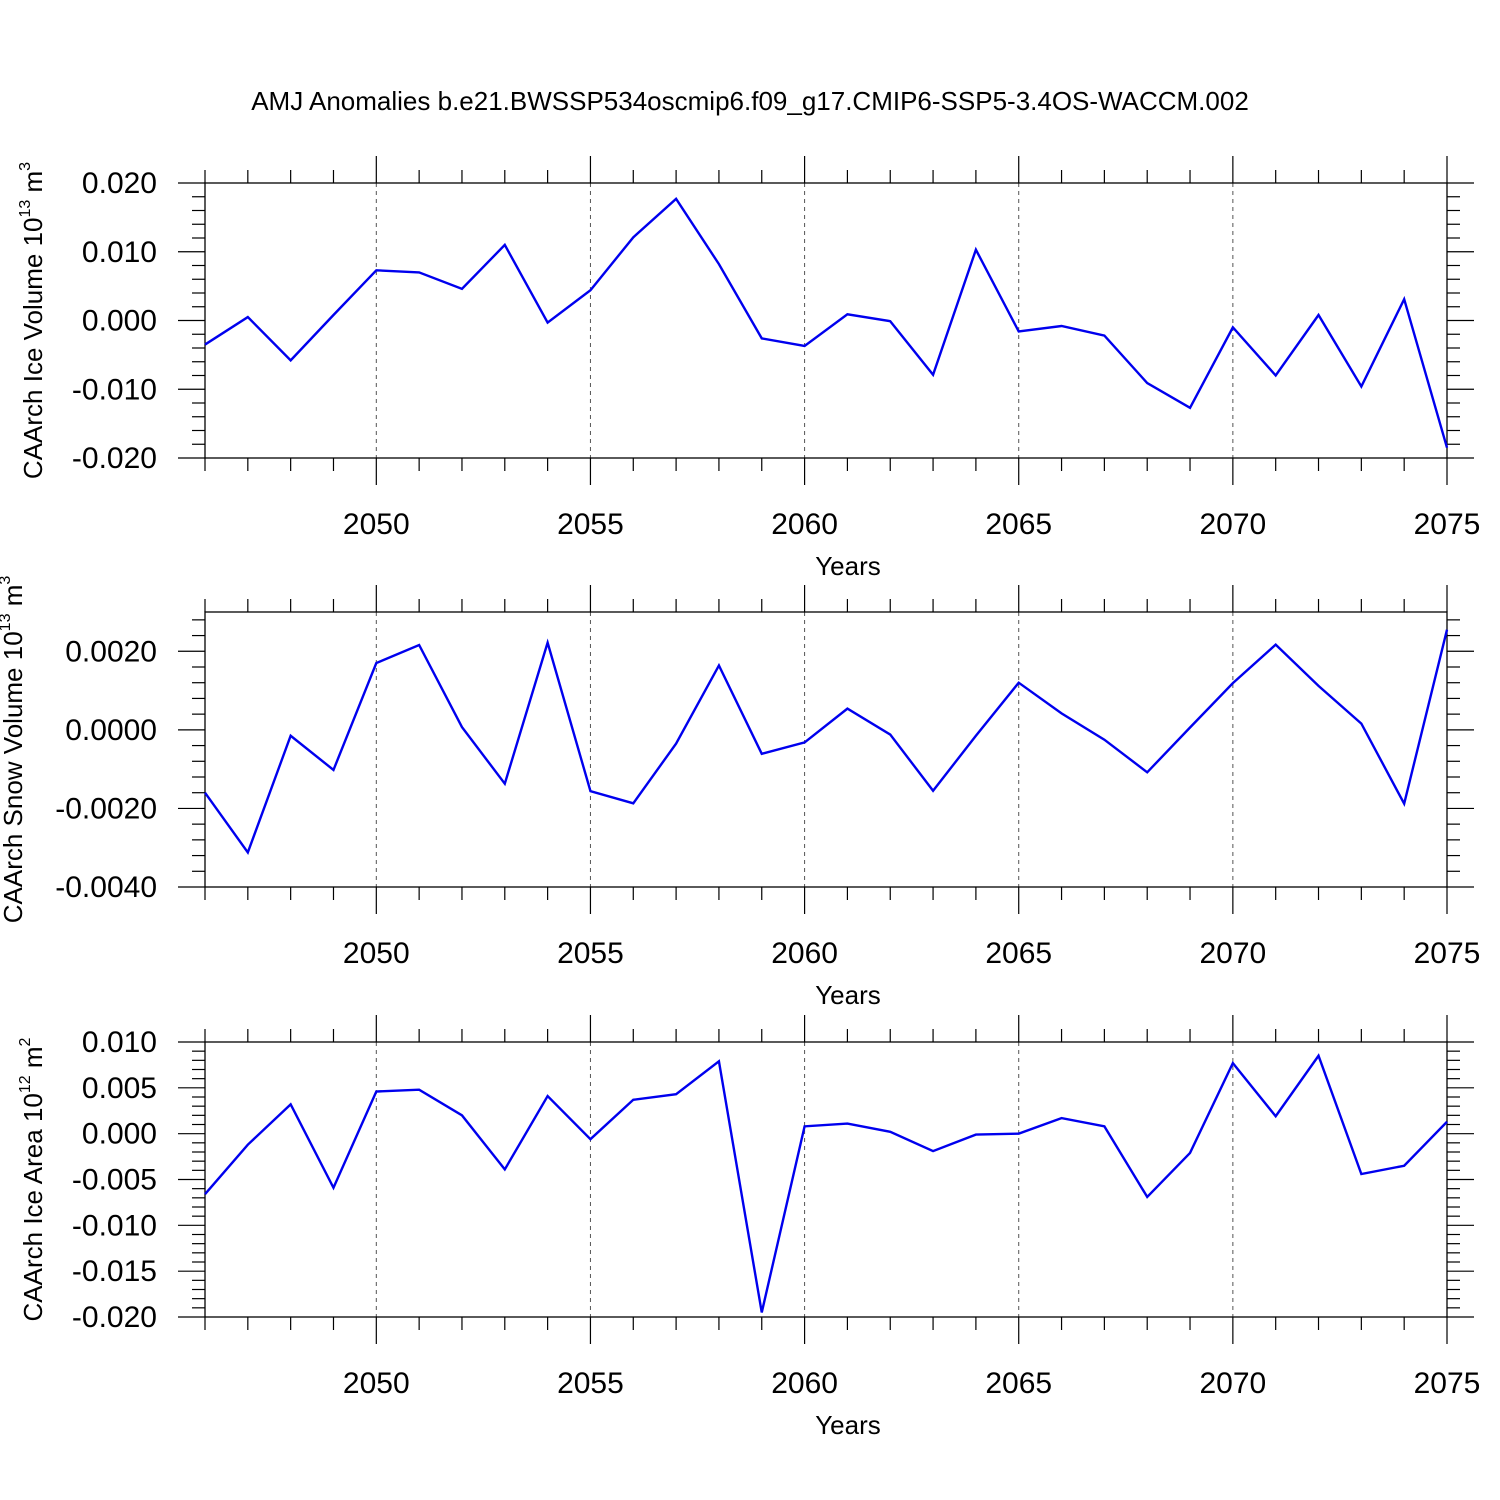 This screenshot has width=1500, height=1500. Describe the element at coordinates (25, 1084) in the screenshot. I see `y-axis-title-exponent: 12` at that location.